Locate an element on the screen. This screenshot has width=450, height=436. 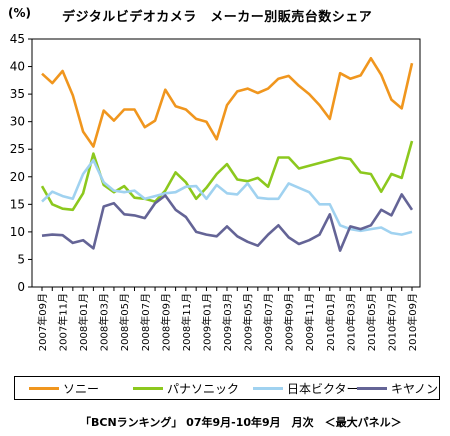
x-tick-label: 2008年07月 is located at coordinates (145, 322).